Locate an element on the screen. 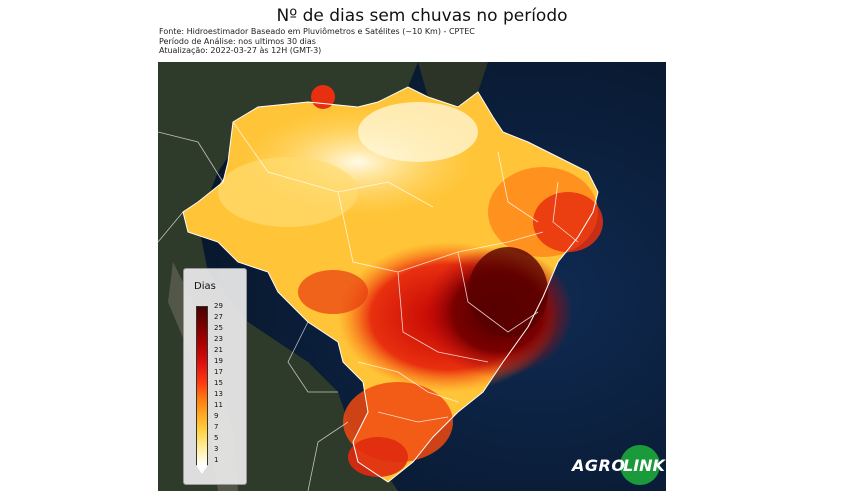 This screenshot has height=494, width=844. legend-tick: 7 is located at coordinates (216, 427).